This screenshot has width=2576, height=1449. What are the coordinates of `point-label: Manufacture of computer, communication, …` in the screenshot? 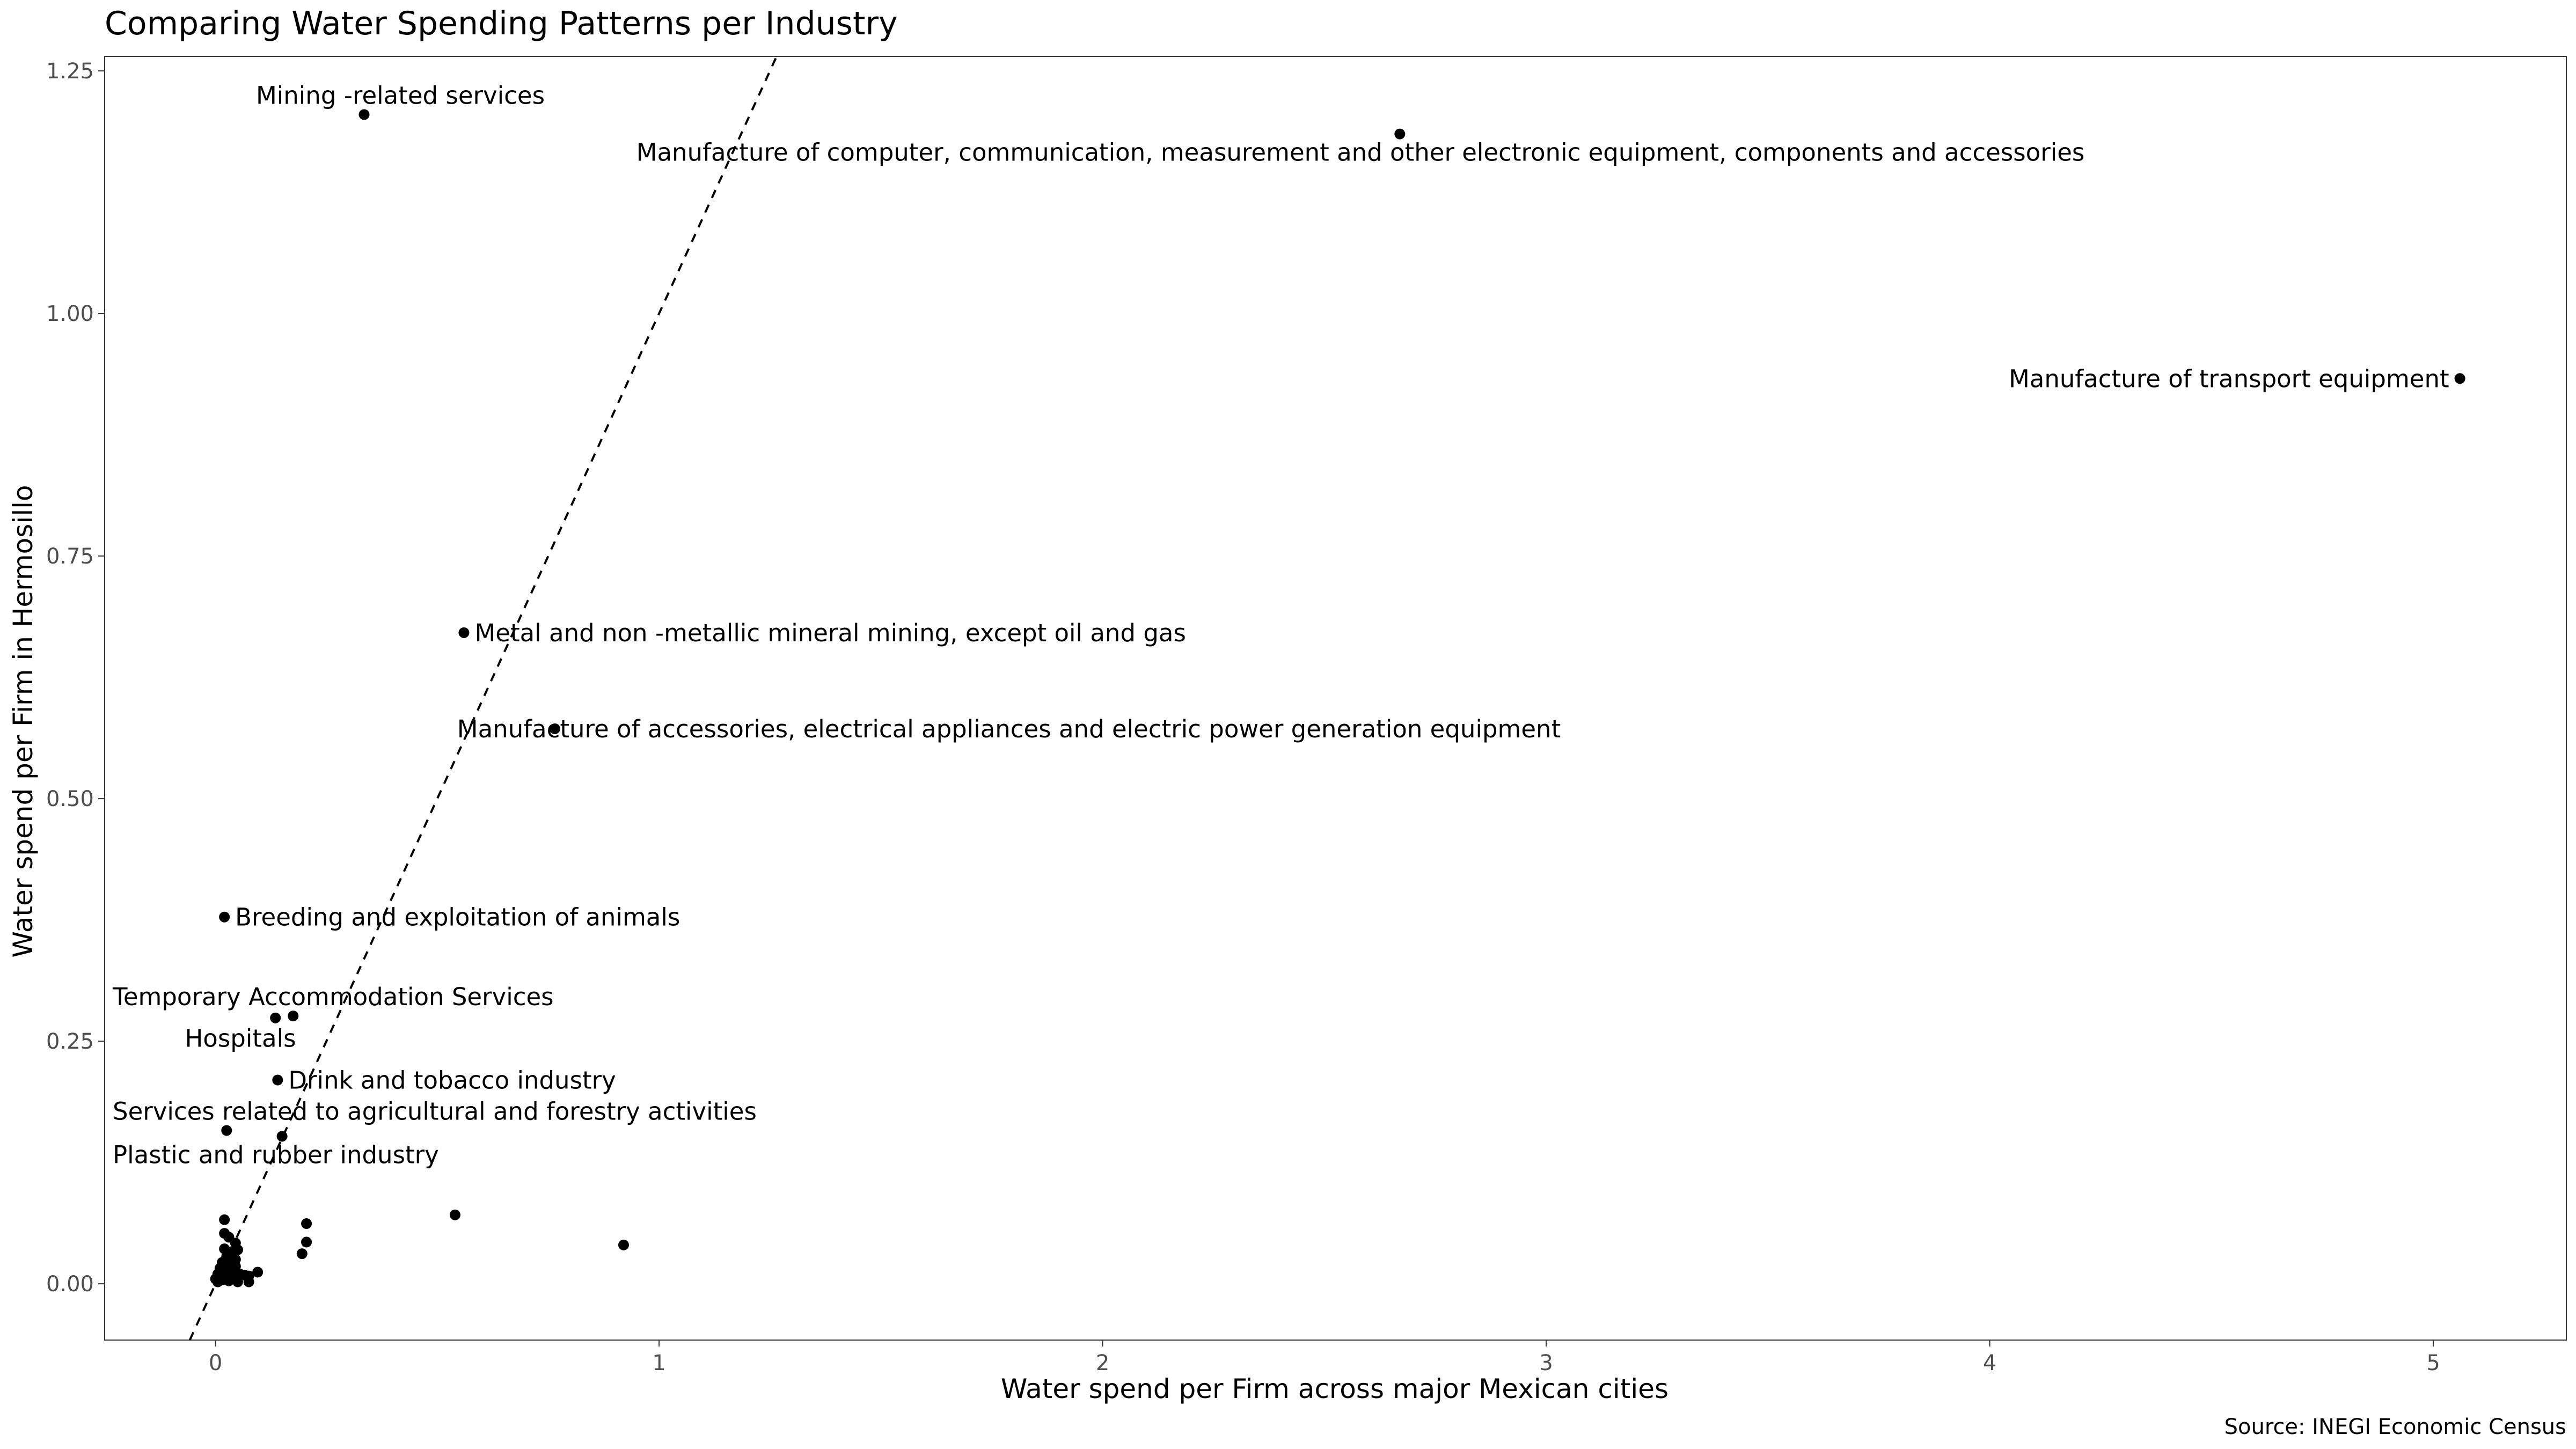 It's located at (1360, 152).